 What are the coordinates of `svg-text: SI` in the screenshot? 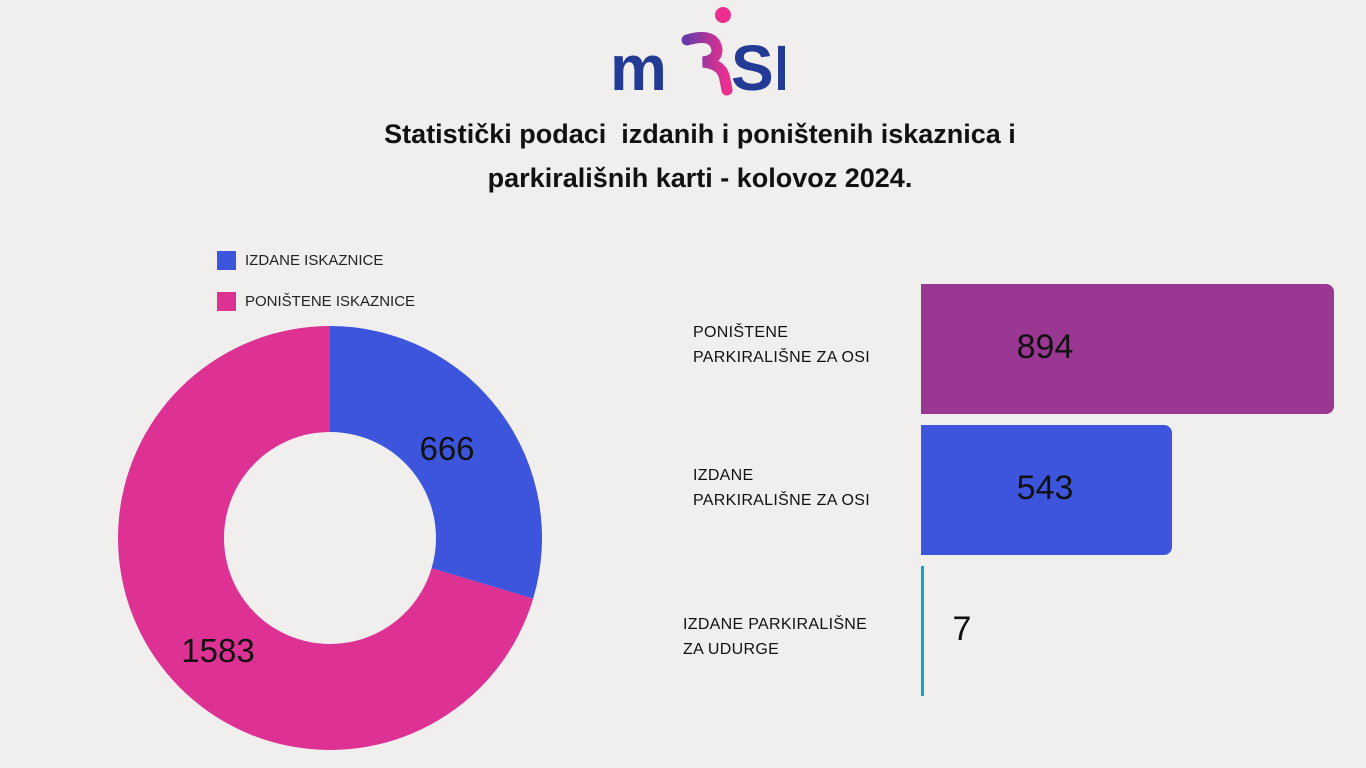 It's located at (758, 64).